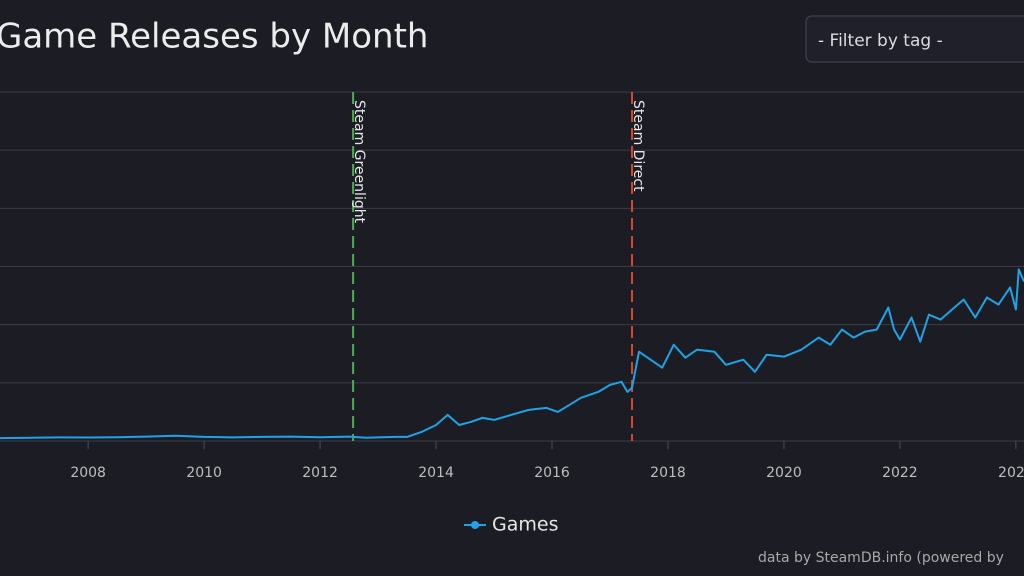  What do you see at coordinates (204, 473) in the screenshot?
I see `x-tick-label: 2010` at bounding box center [204, 473].